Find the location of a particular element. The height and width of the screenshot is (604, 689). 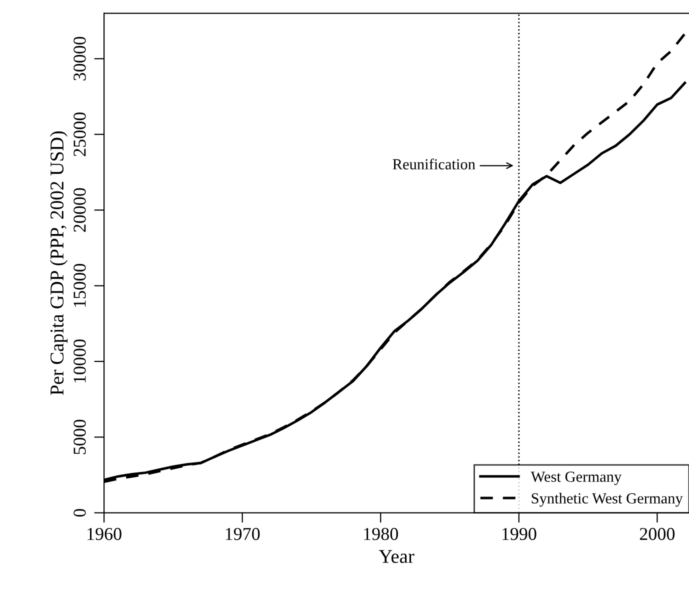

y-tick-label: 25000 is located at coordinates (80, 134).